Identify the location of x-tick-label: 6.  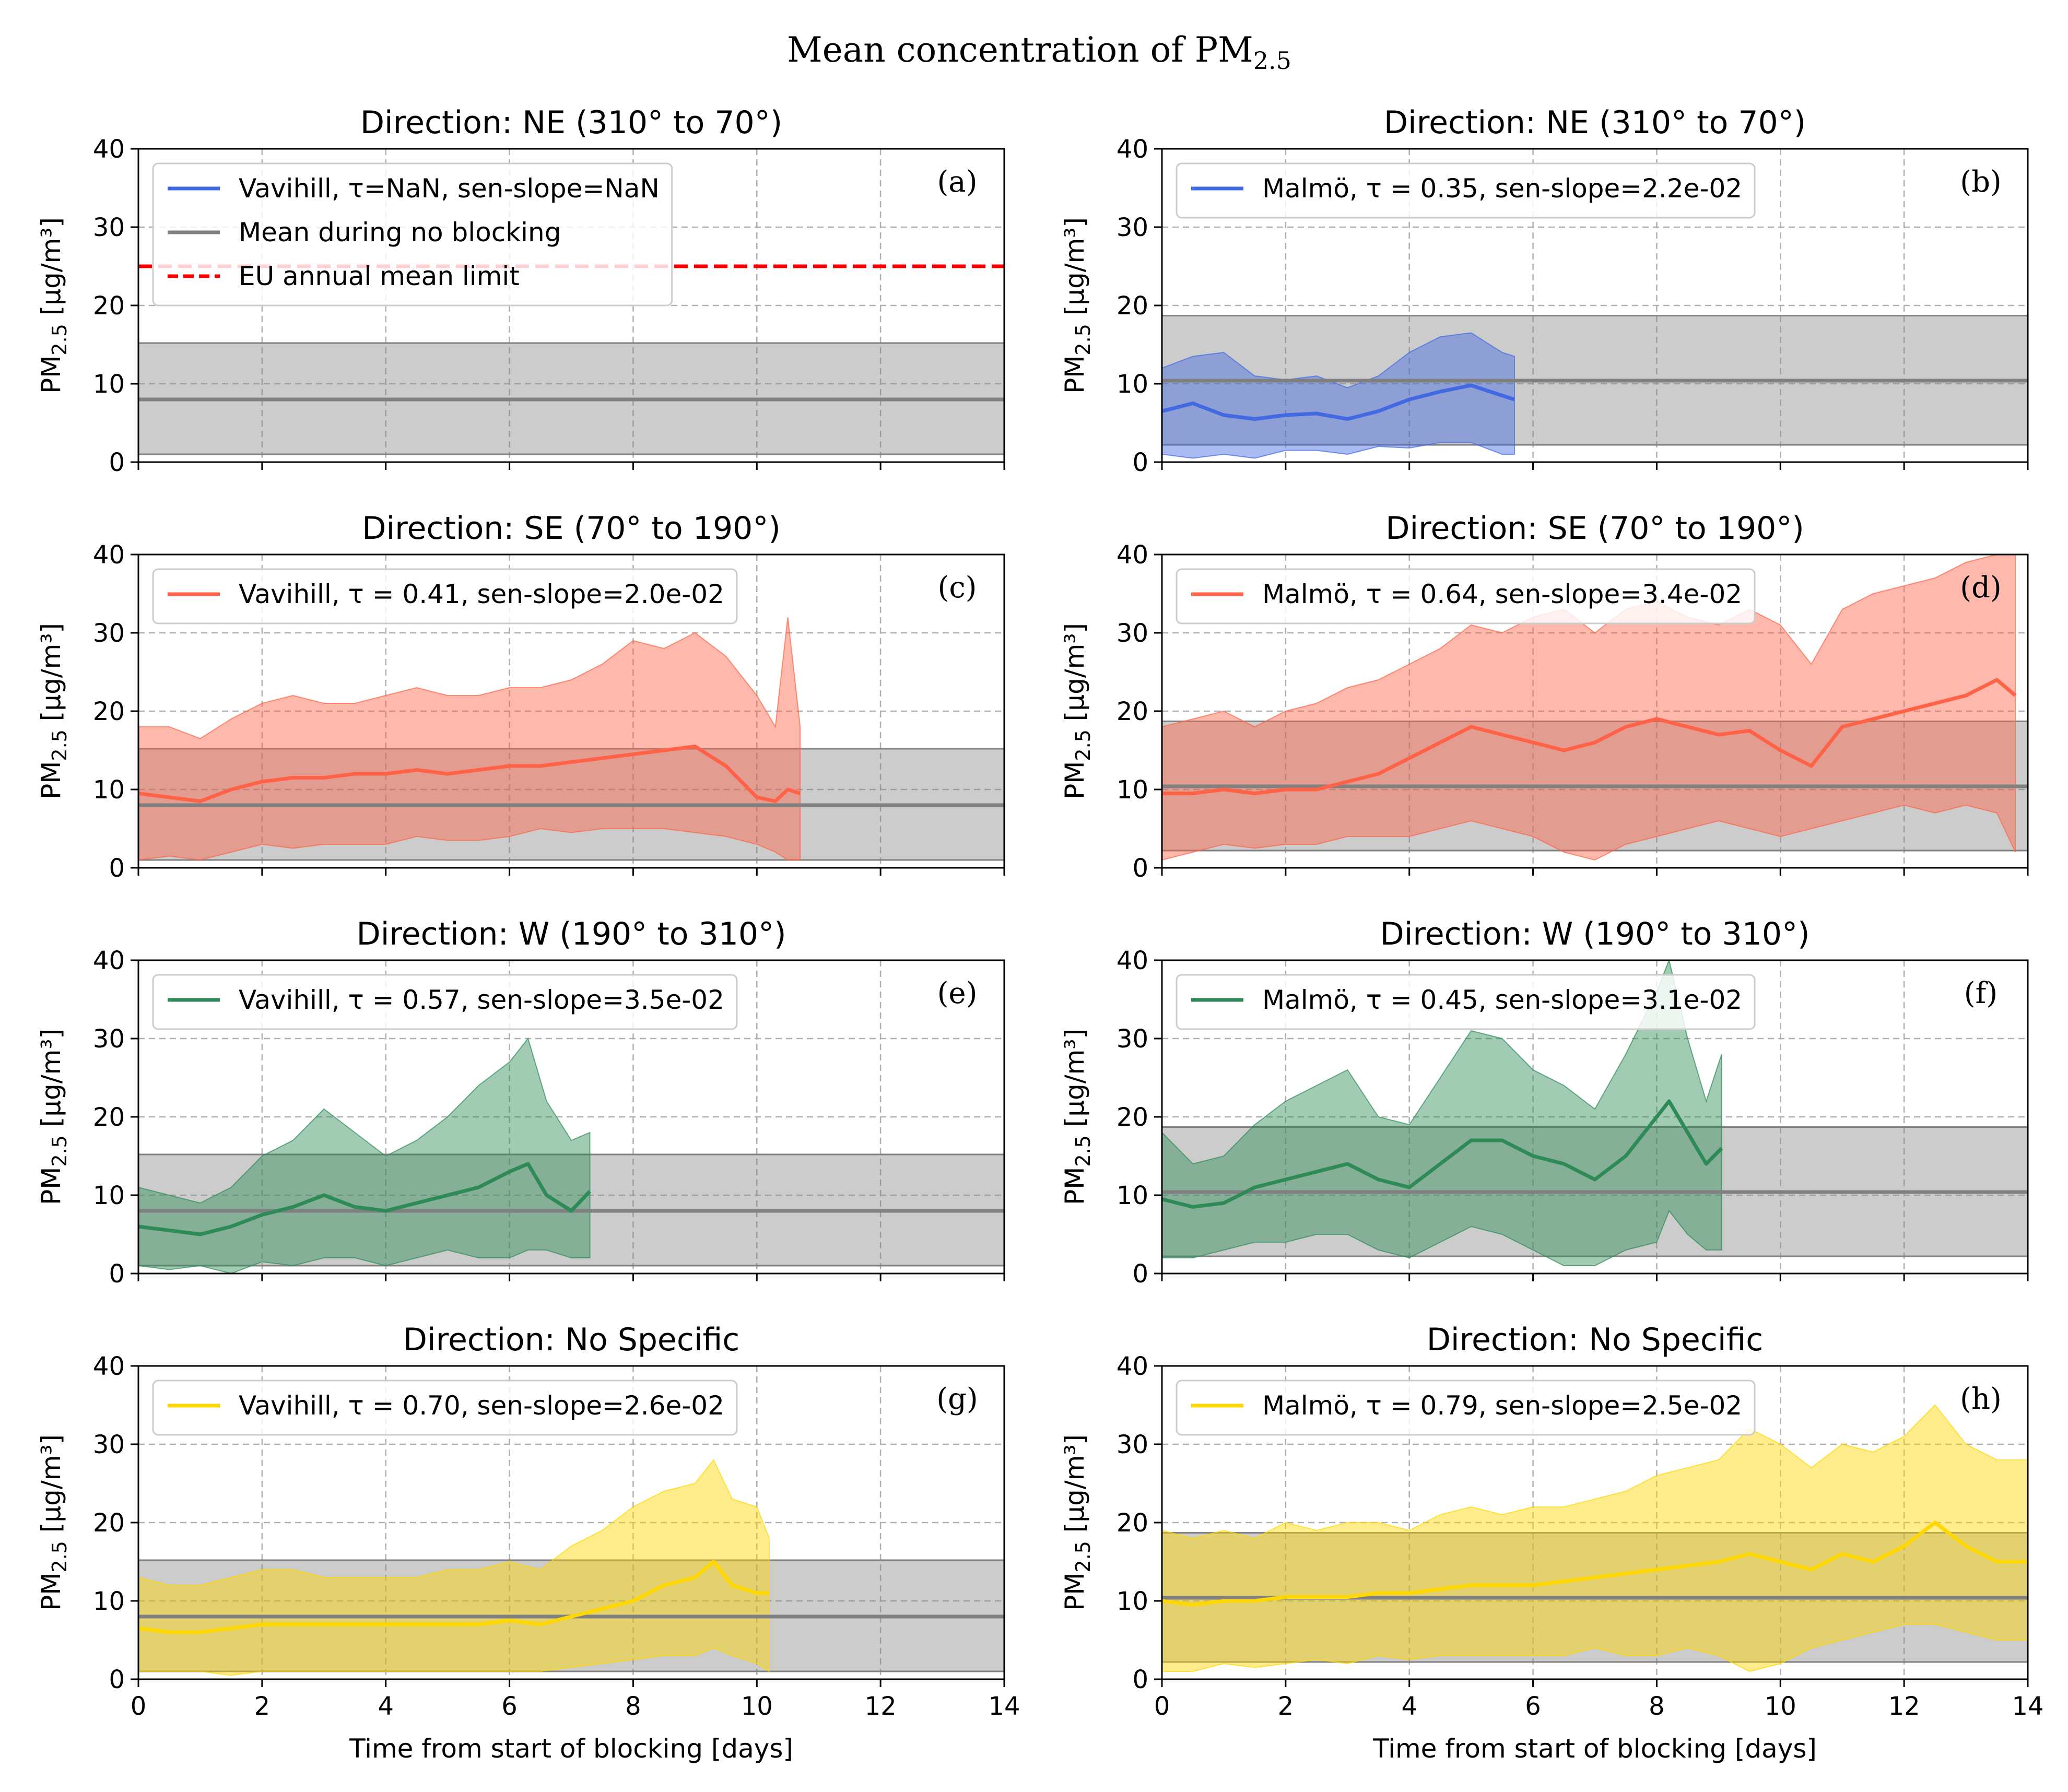
(510, 1706).